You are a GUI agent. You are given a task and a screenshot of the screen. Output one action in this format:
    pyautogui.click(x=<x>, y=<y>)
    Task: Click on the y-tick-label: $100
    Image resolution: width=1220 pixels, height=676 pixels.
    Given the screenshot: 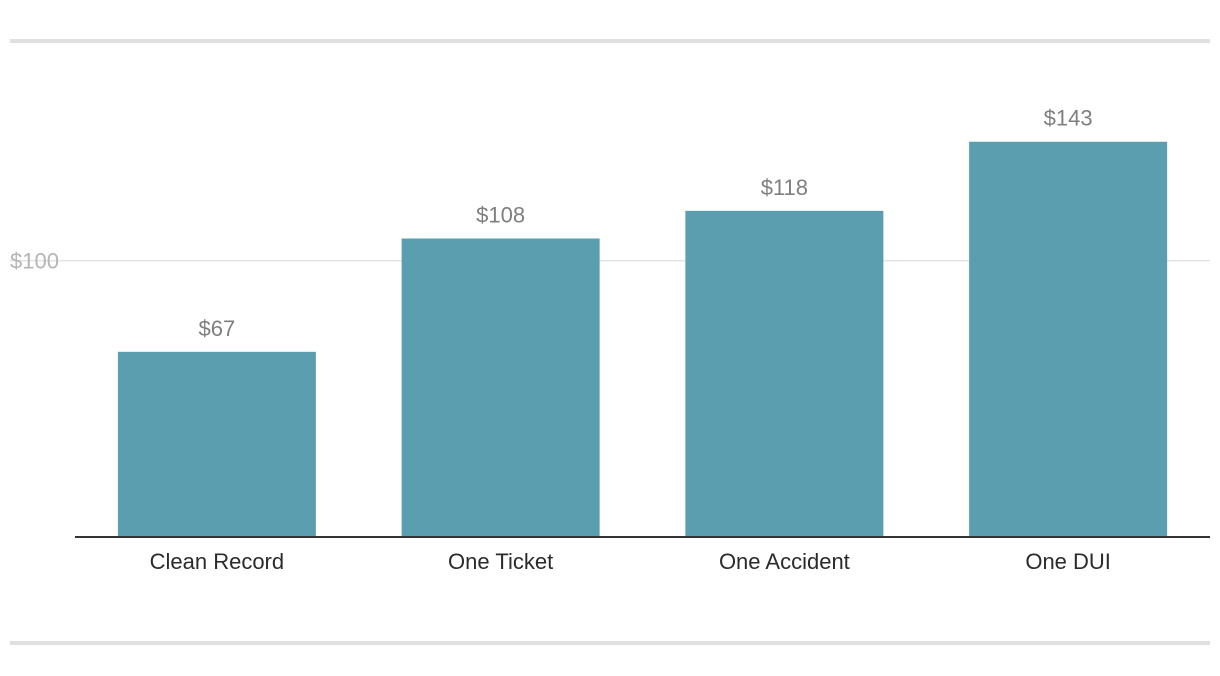 What is the action you would take?
    pyautogui.click(x=34, y=261)
    